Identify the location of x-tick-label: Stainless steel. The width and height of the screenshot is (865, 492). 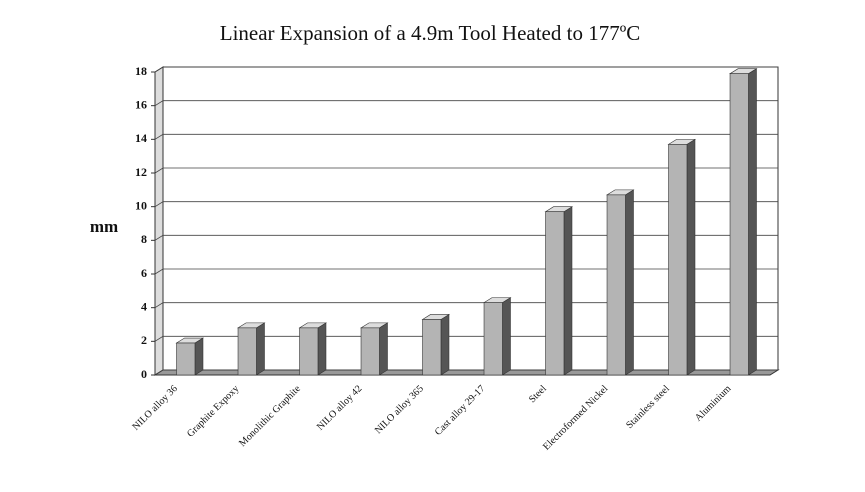
(648, 407).